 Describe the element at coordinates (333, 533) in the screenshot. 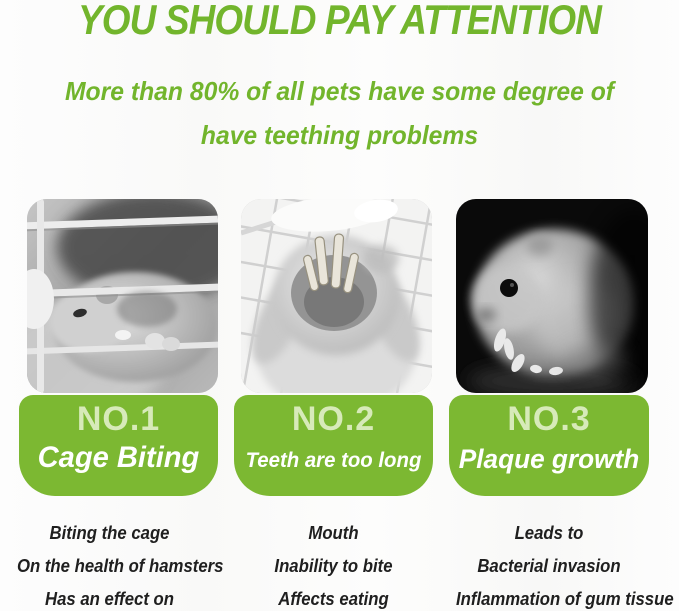

I see `note-line: Mouth` at that location.